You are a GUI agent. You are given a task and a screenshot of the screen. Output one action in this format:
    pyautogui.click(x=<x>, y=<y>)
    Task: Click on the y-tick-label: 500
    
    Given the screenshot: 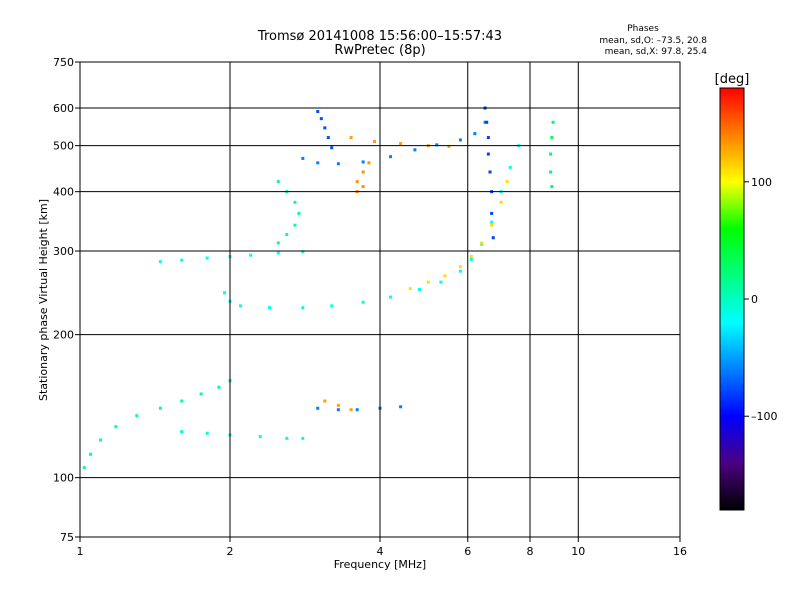 What is the action you would take?
    pyautogui.click(x=63, y=146)
    